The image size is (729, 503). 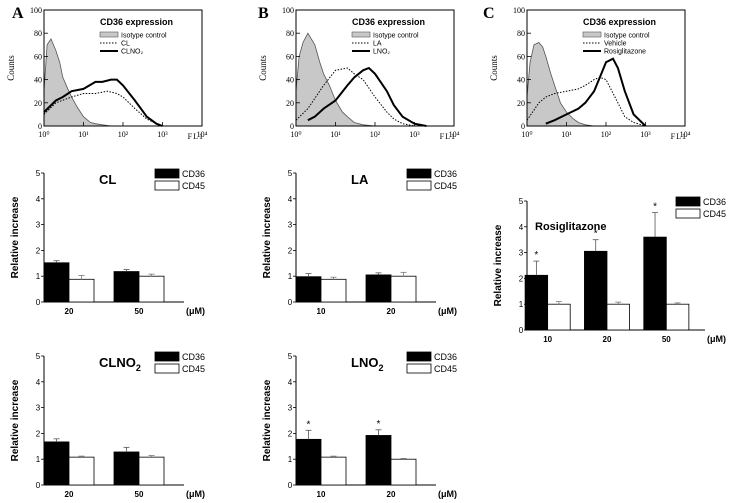 I want to click on legend-label: Isotype control, so click(x=396, y=36).